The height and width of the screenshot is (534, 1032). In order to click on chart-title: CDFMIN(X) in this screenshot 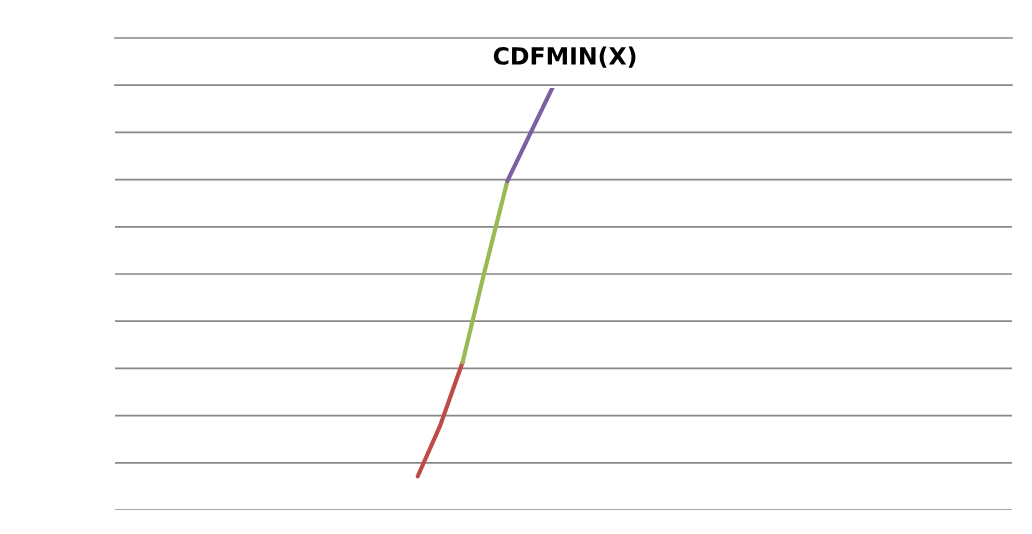, I will do `click(564, 57)`.